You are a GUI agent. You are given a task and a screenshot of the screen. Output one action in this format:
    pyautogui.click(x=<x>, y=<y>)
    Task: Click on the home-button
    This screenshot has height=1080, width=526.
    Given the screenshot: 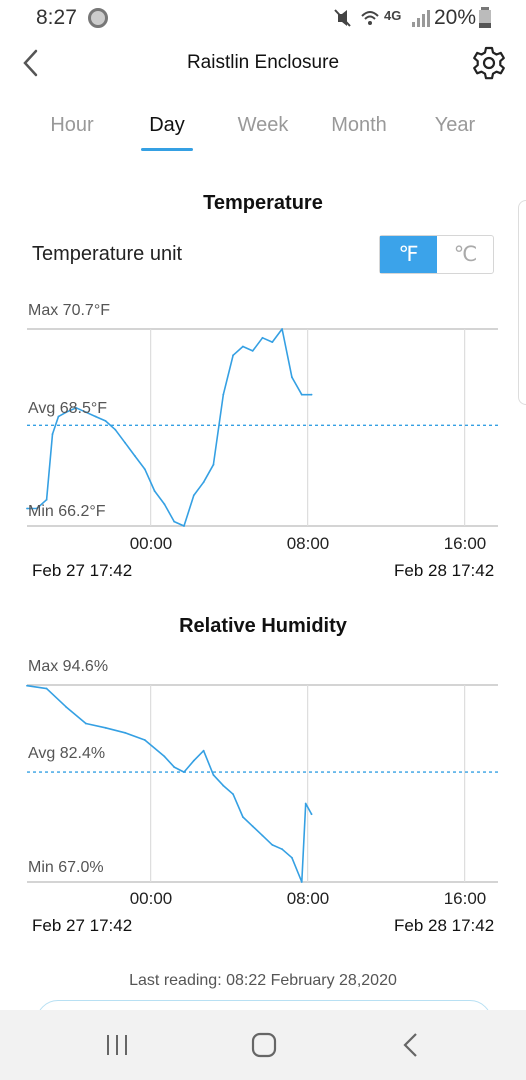 What is the action you would take?
    pyautogui.click(x=264, y=1045)
    